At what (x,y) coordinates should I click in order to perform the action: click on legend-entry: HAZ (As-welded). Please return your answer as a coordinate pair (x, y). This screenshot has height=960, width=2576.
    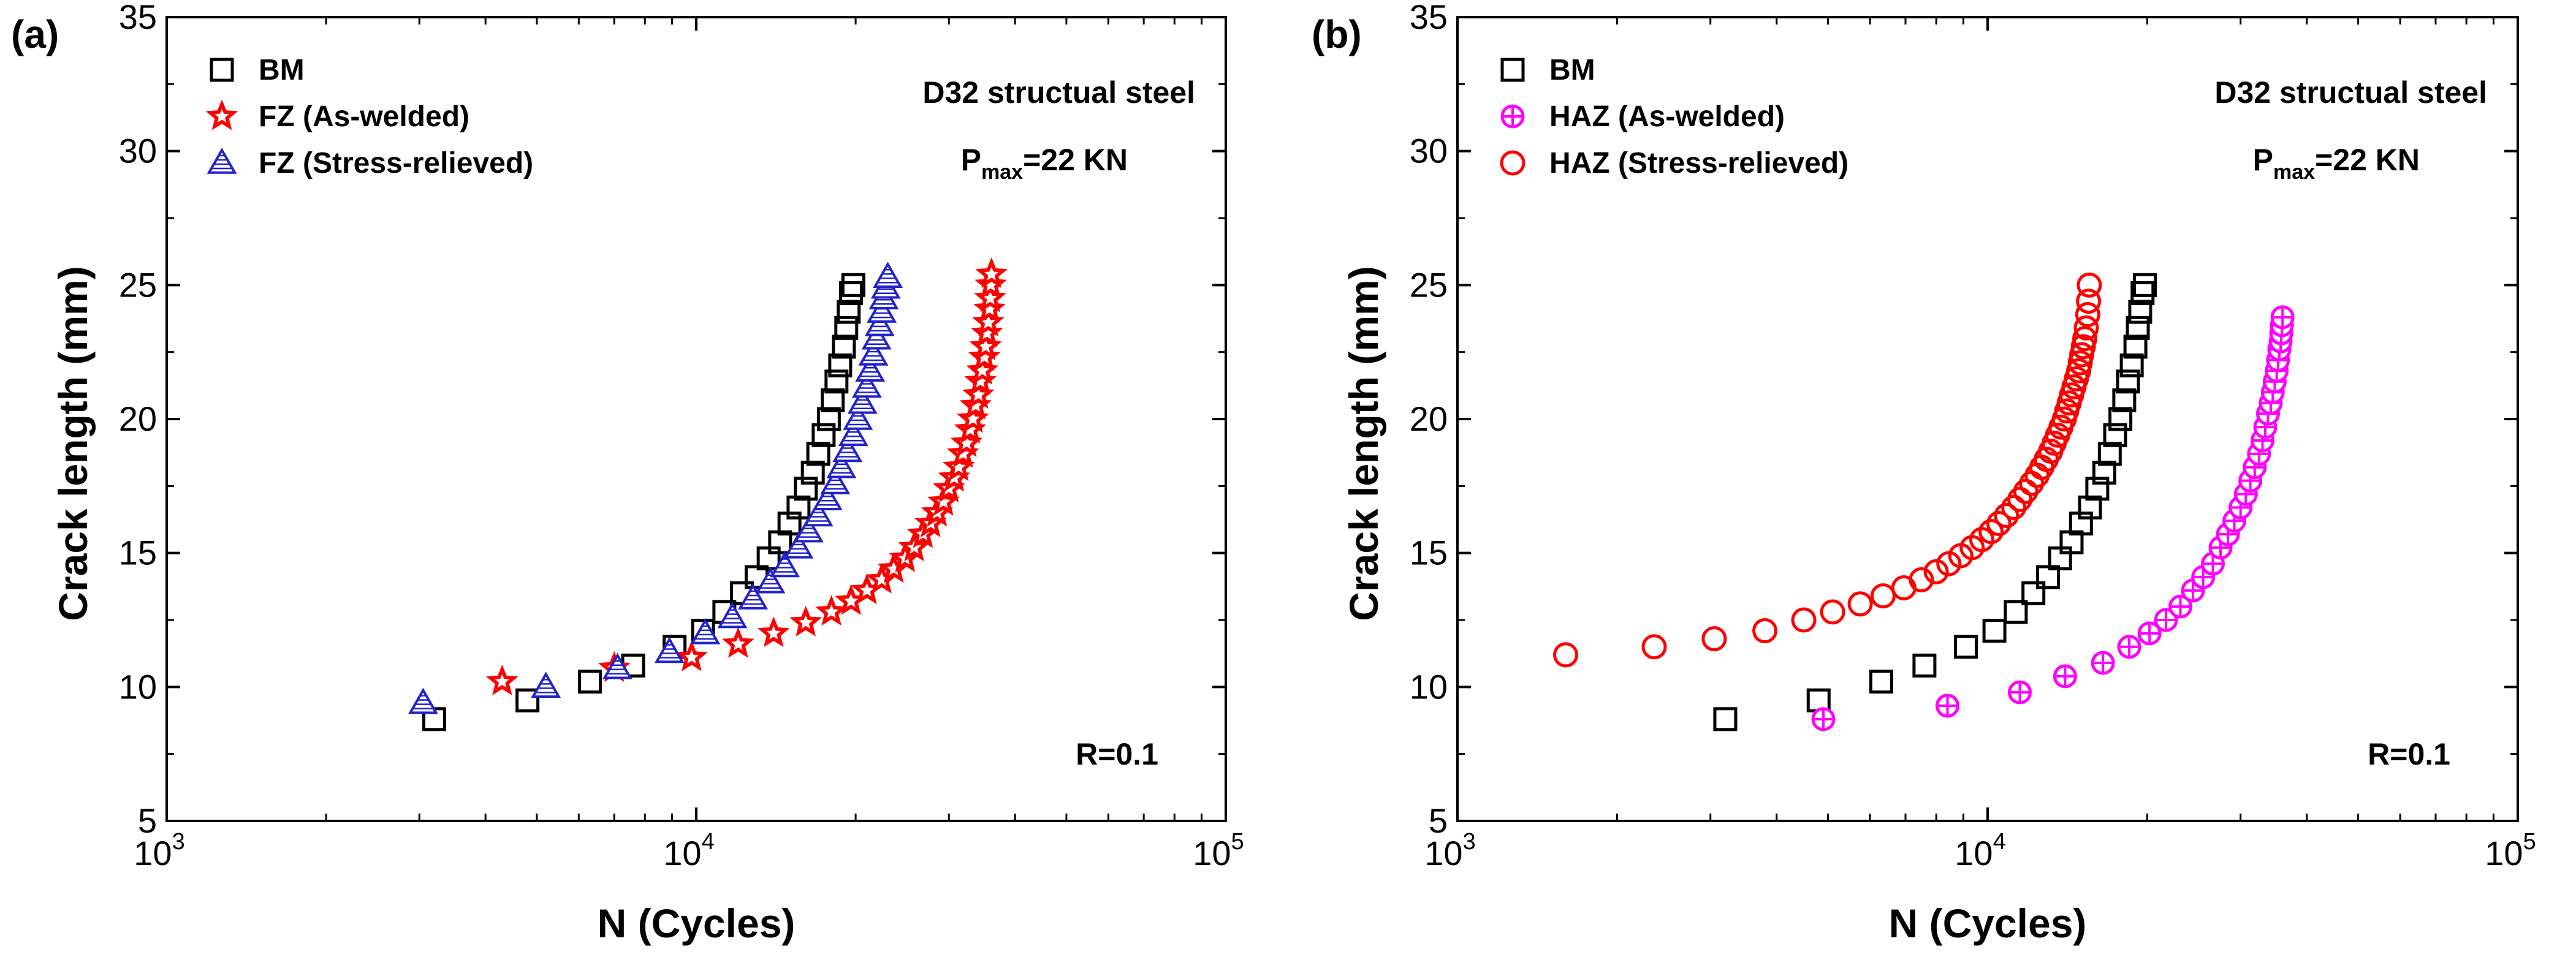
    Looking at the image, I should click on (1667, 116).